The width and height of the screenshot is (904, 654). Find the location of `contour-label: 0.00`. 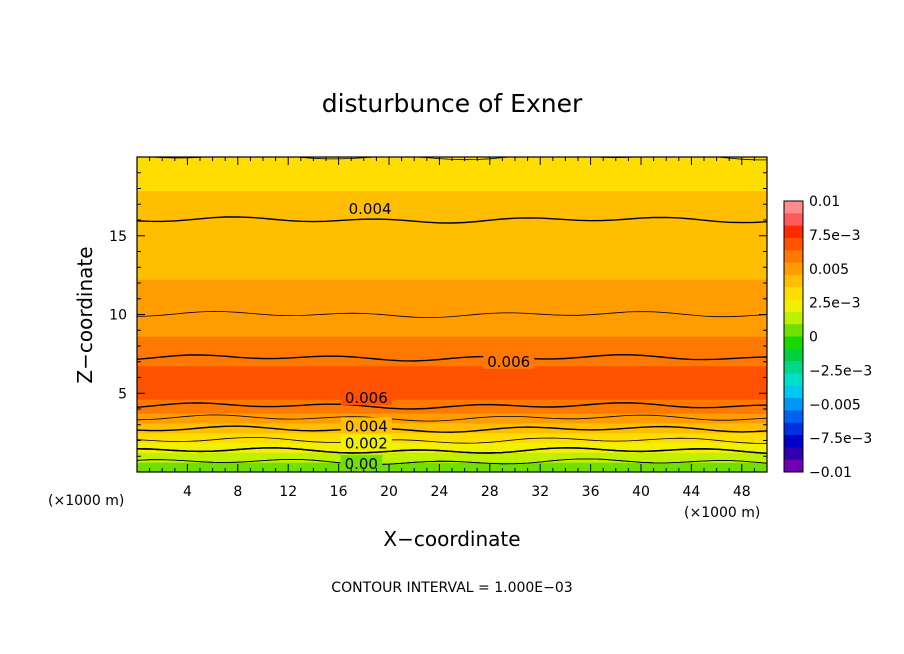

contour-label: 0.00 is located at coordinates (361, 464).